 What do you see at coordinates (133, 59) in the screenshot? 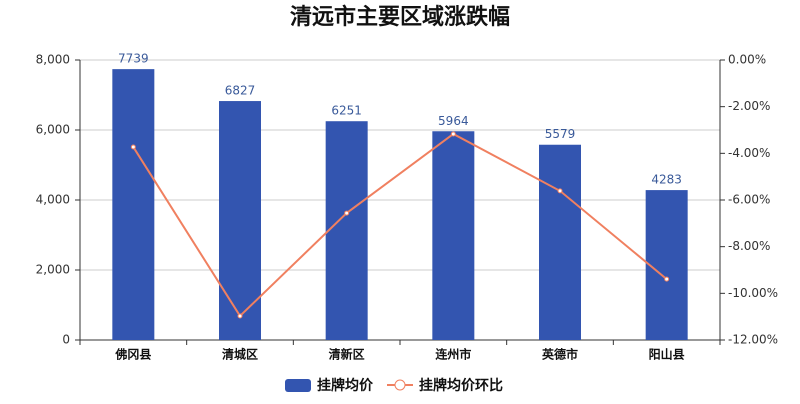
I see `data-label: 7739` at bounding box center [133, 59].